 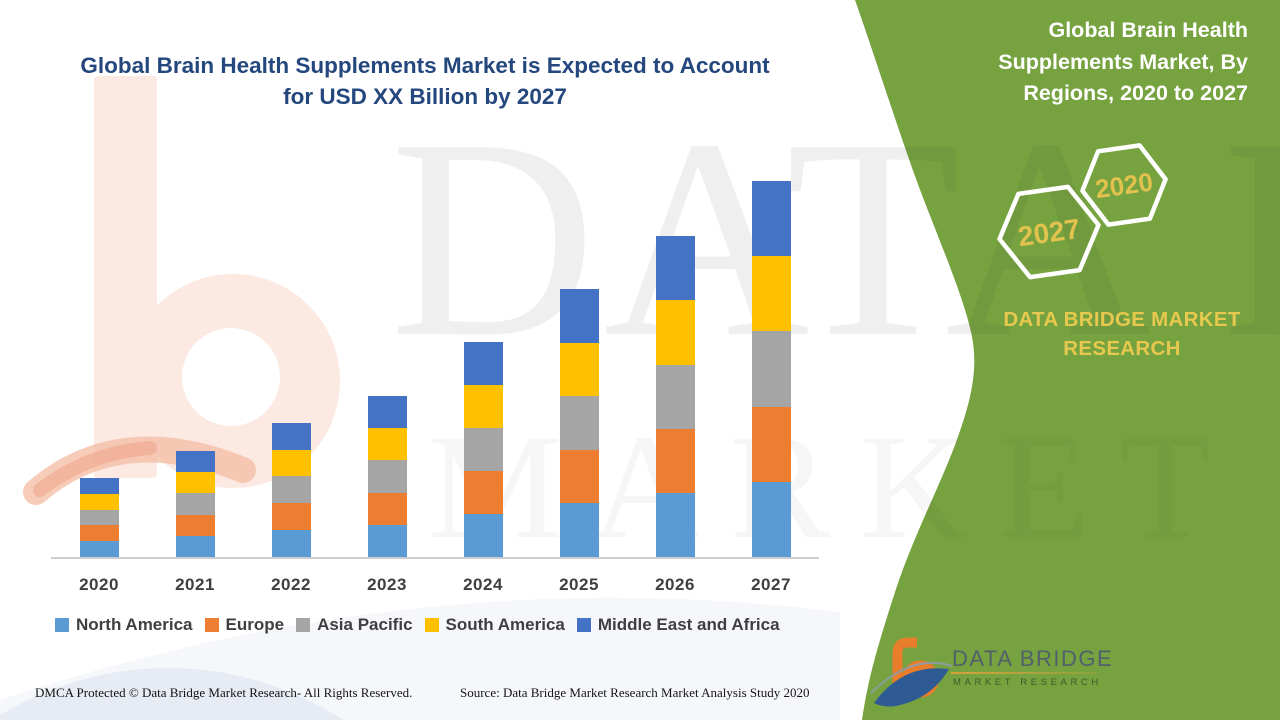 What do you see at coordinates (1033, 658) in the screenshot?
I see `logo-wordmark: DATA BRIDGE` at bounding box center [1033, 658].